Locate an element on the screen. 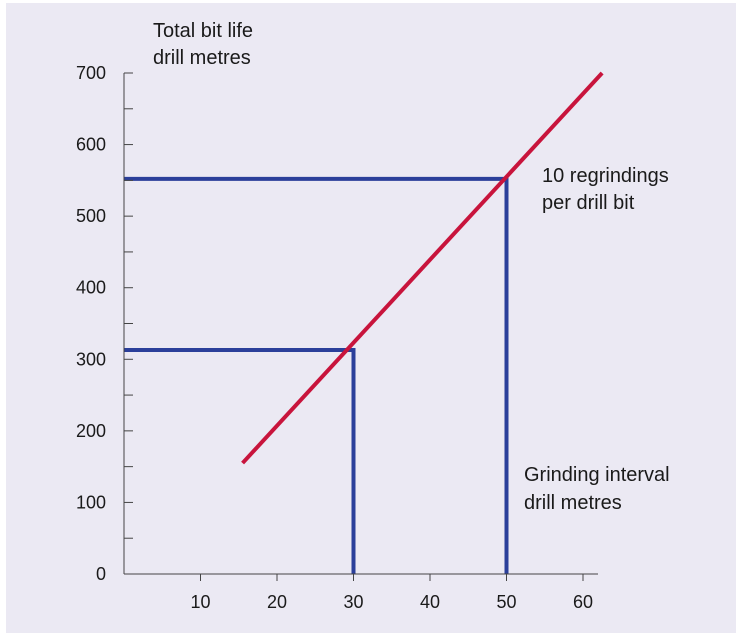 This screenshot has height=639, width=740. x-tick-label: 20 is located at coordinates (277, 602).